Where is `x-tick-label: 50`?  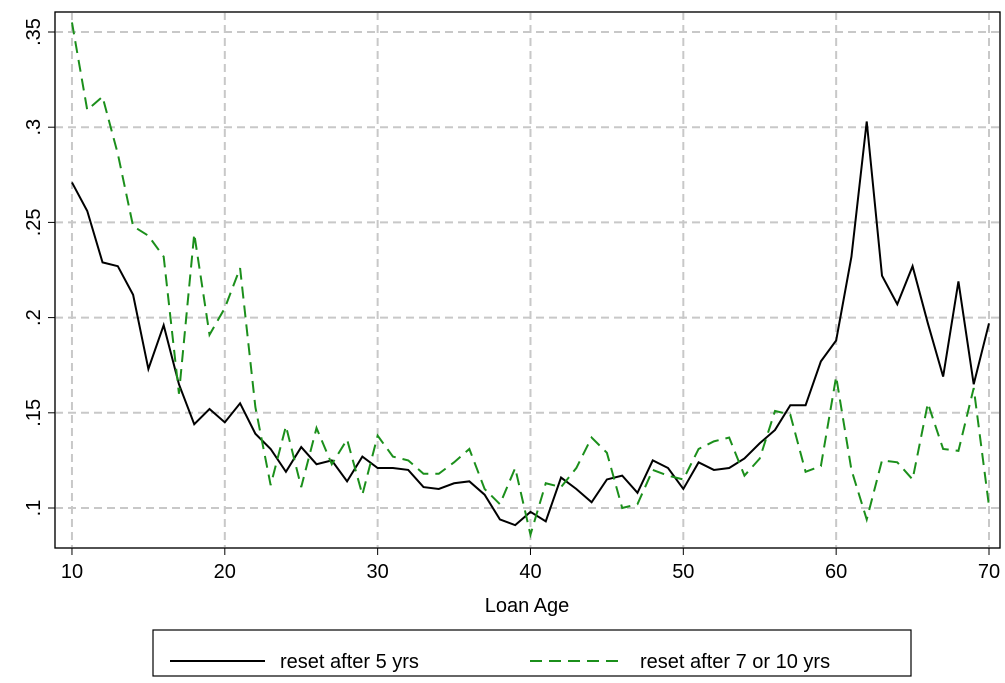
x-tick-label: 50 is located at coordinates (683, 572).